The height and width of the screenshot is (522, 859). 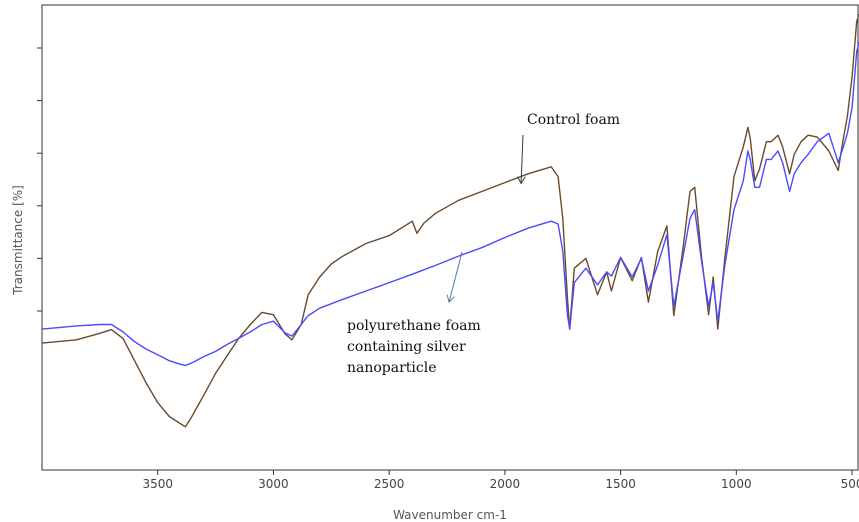 I want to click on x-axis-title: Wavenumber cm-1, so click(x=450, y=515).